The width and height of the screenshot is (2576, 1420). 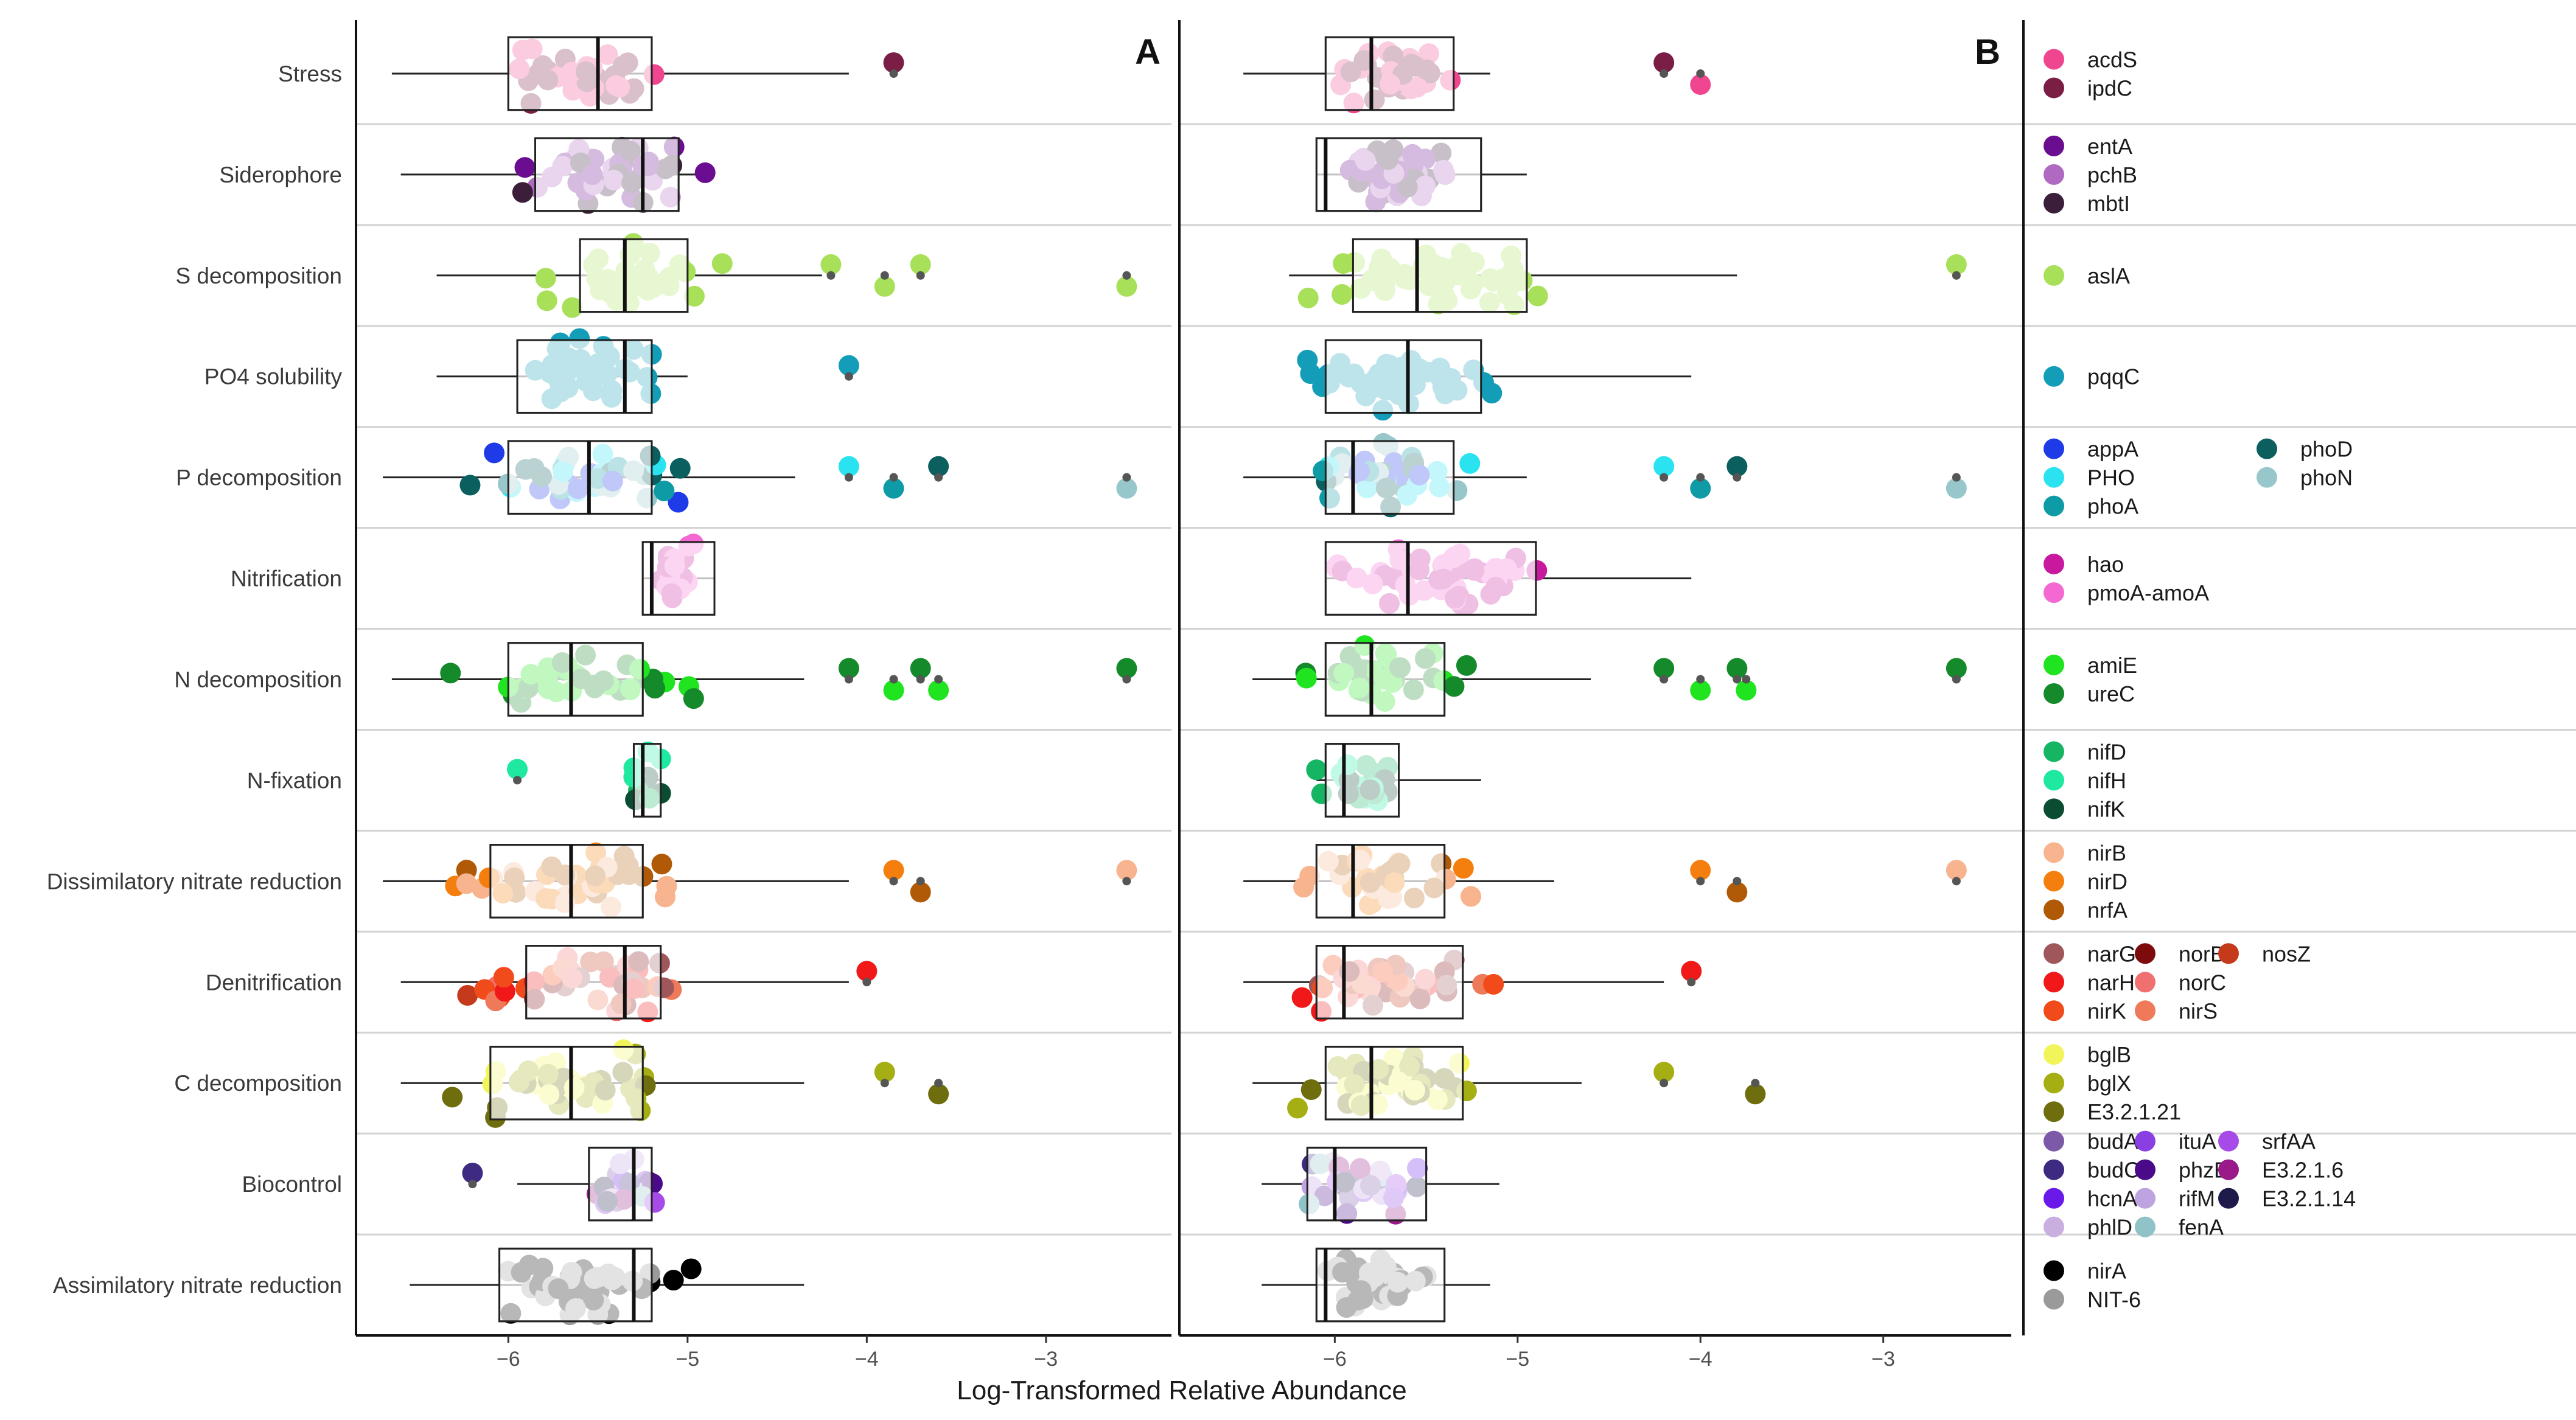 What do you see at coordinates (2106, 1271) in the screenshot?
I see `legend-label: nirA` at bounding box center [2106, 1271].